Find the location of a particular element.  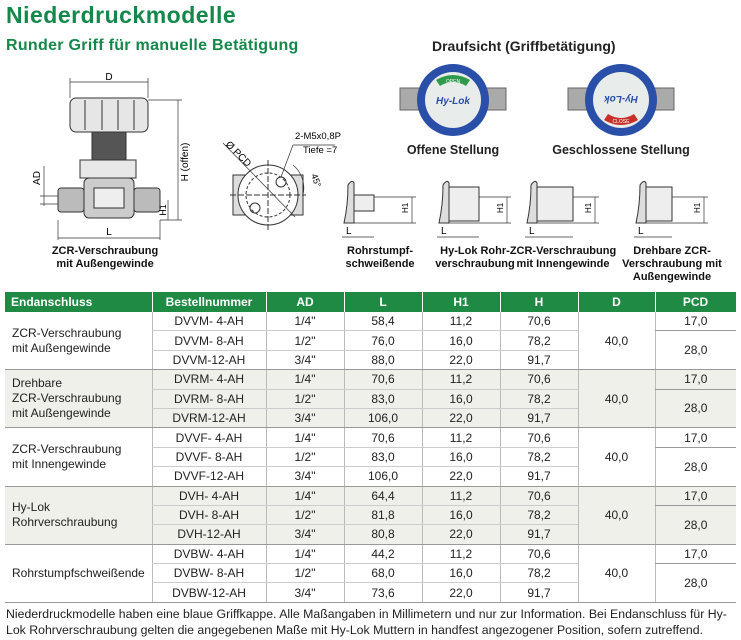

depth-label: Tiefe =7 is located at coordinates (320, 150).